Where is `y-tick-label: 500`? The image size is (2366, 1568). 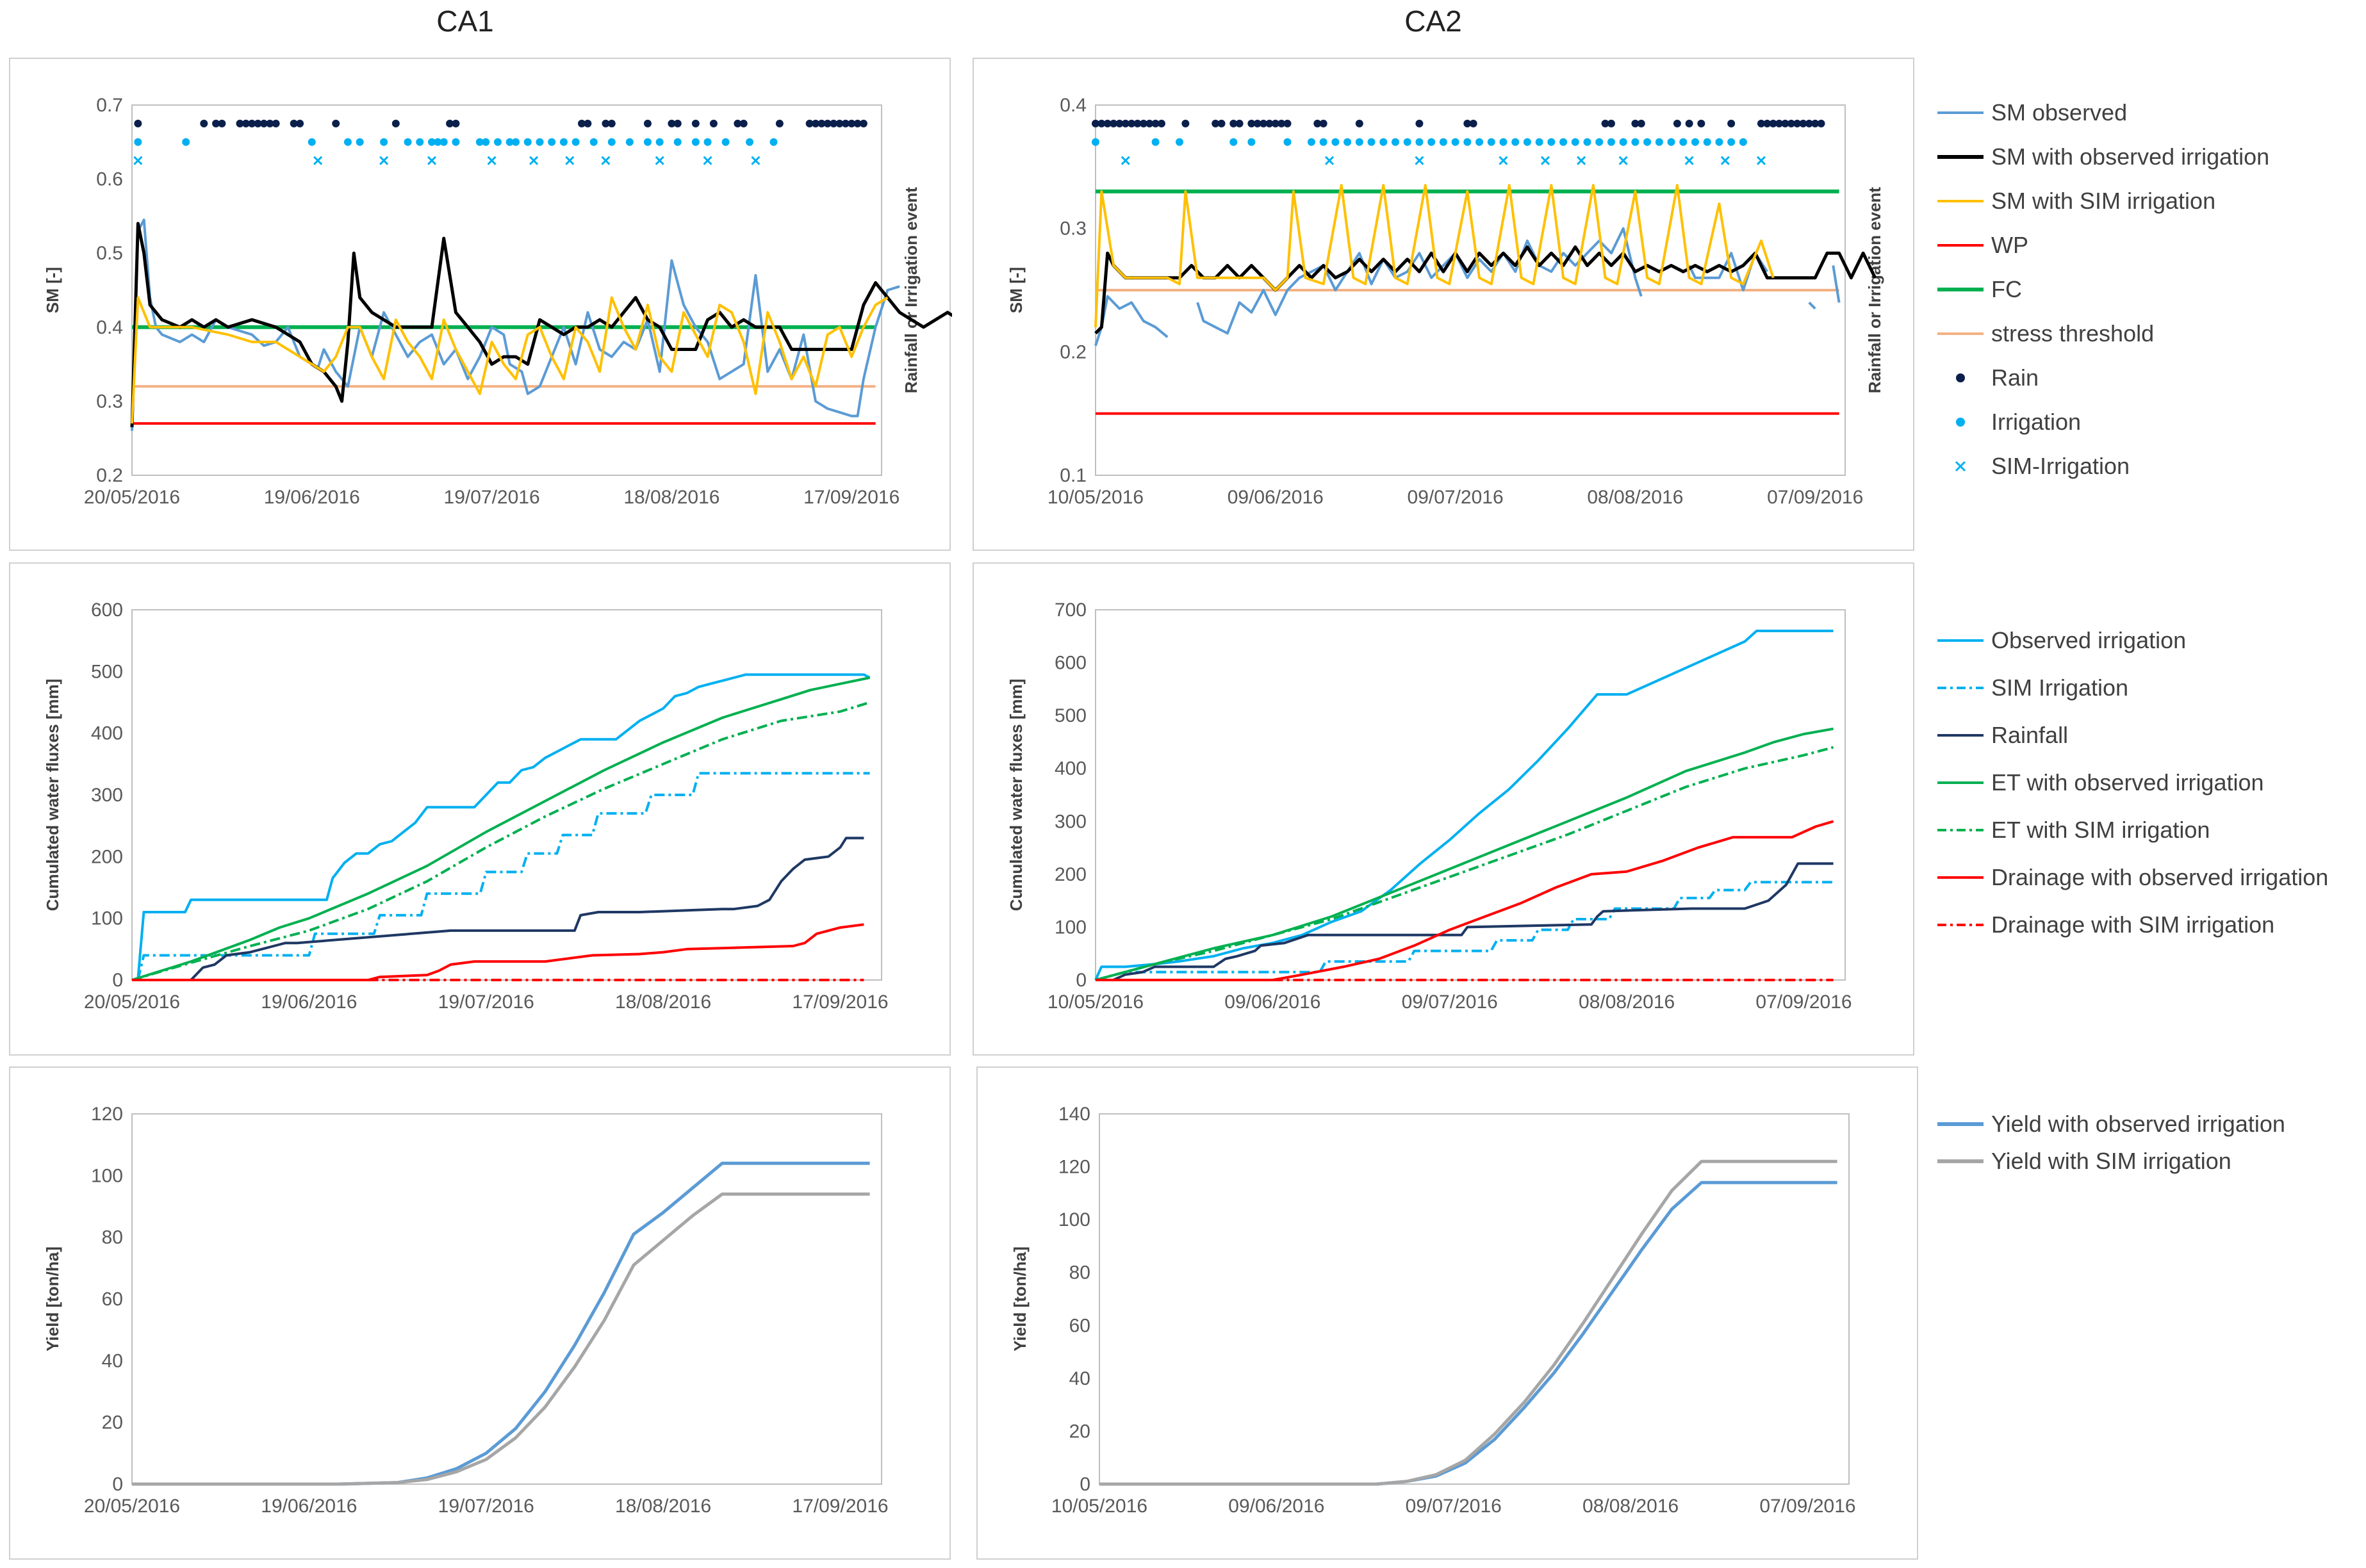 y-tick-label: 500 is located at coordinates (1071, 715).